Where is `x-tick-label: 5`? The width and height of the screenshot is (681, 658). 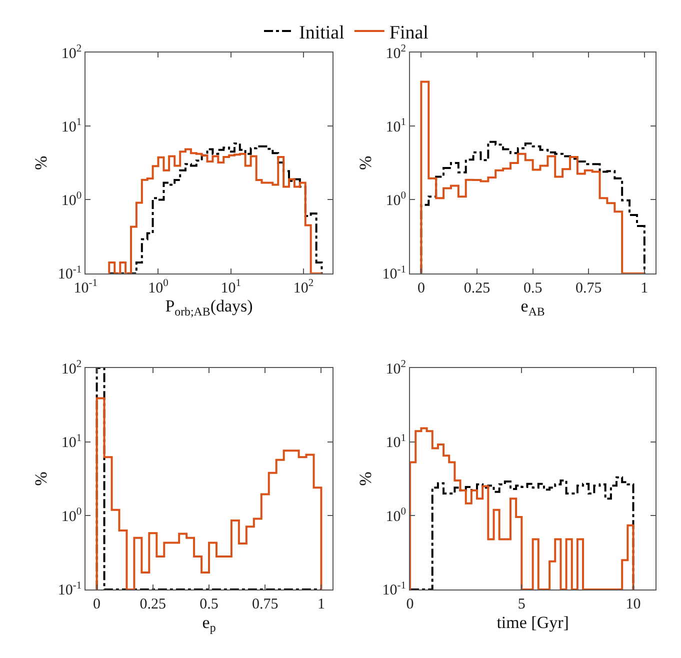
x-tick-label: 5 is located at coordinates (522, 604).